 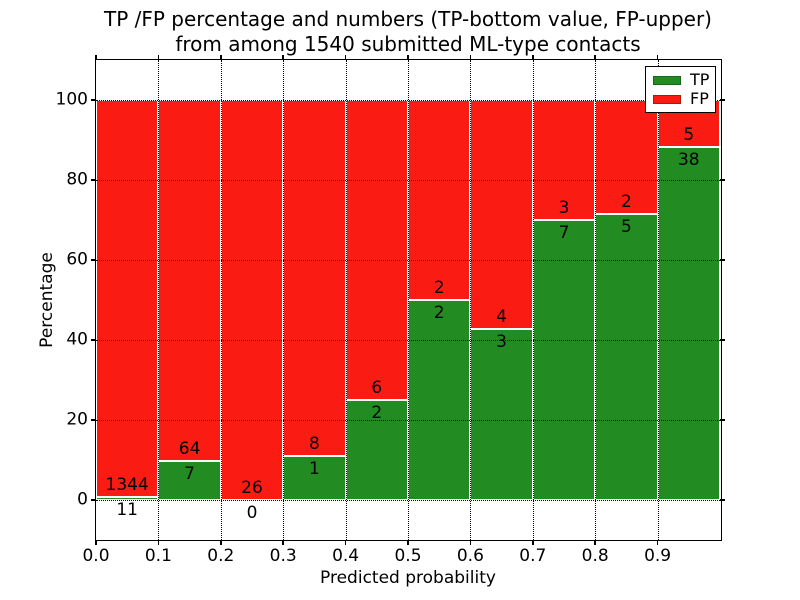 I want to click on fp-count-label: 5, so click(x=689, y=134).